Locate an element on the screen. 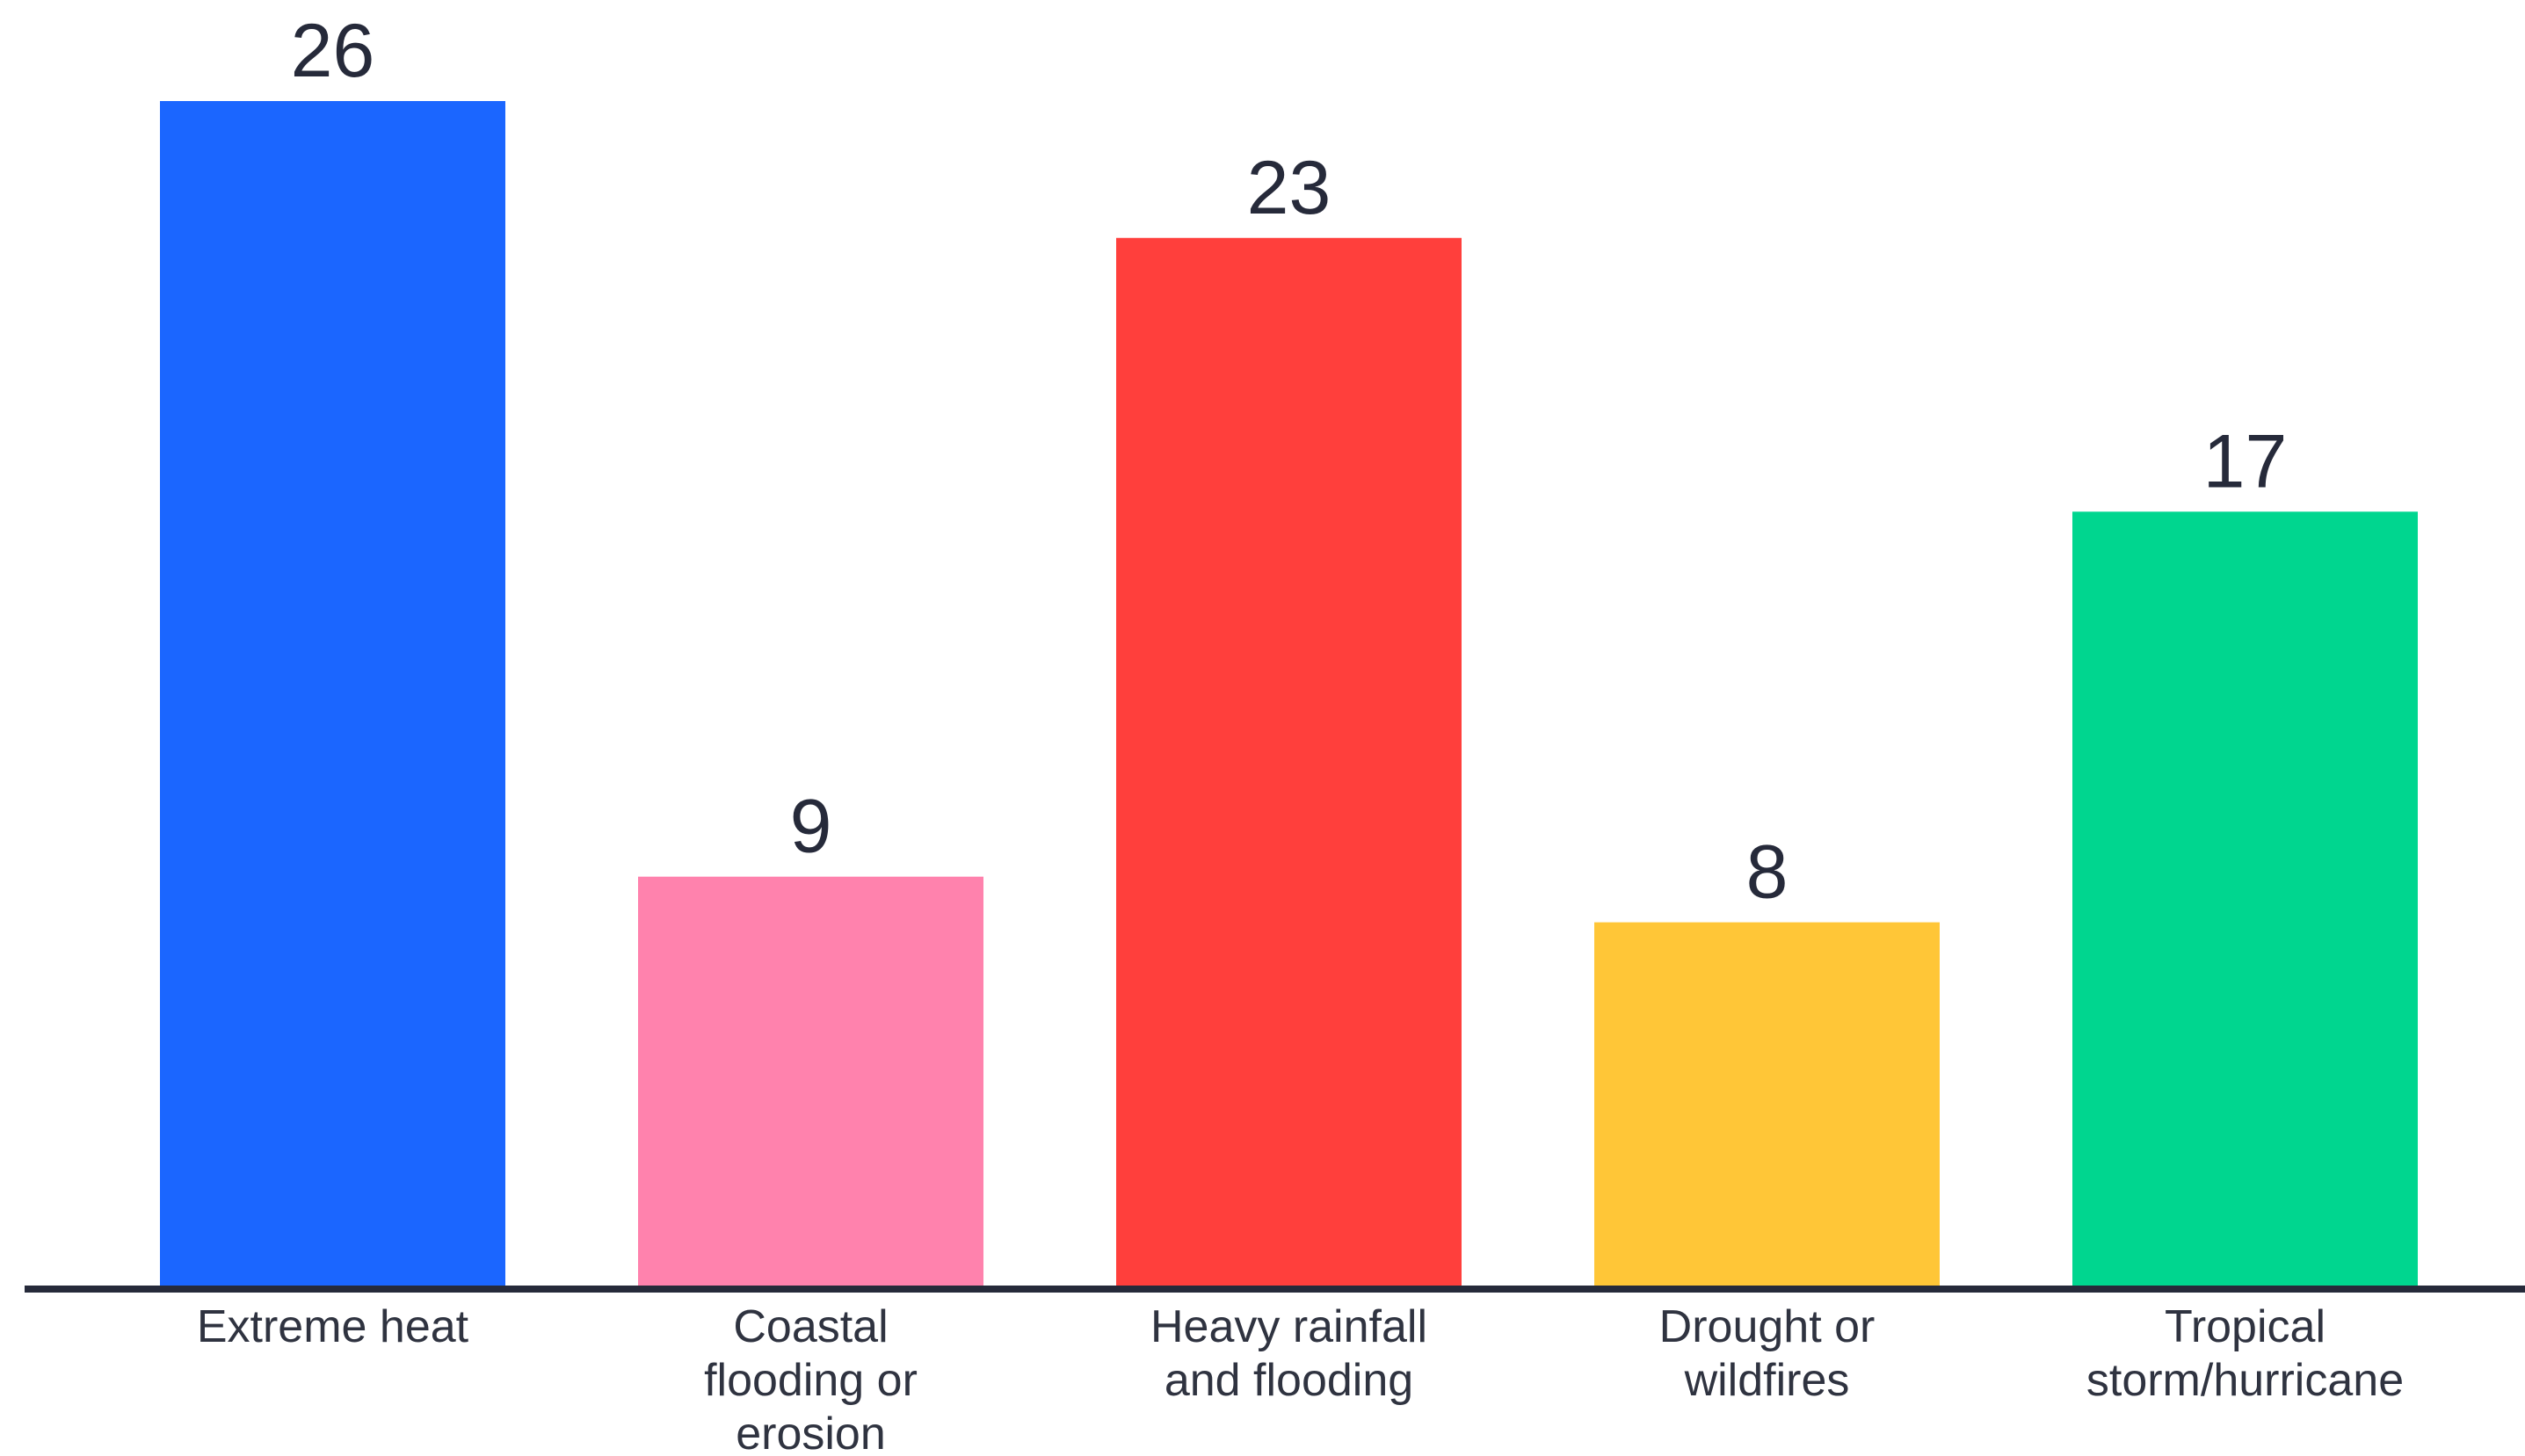 This screenshot has width=2525, height=1456. category-label: Heavy rainfall is located at coordinates (1288, 1326).